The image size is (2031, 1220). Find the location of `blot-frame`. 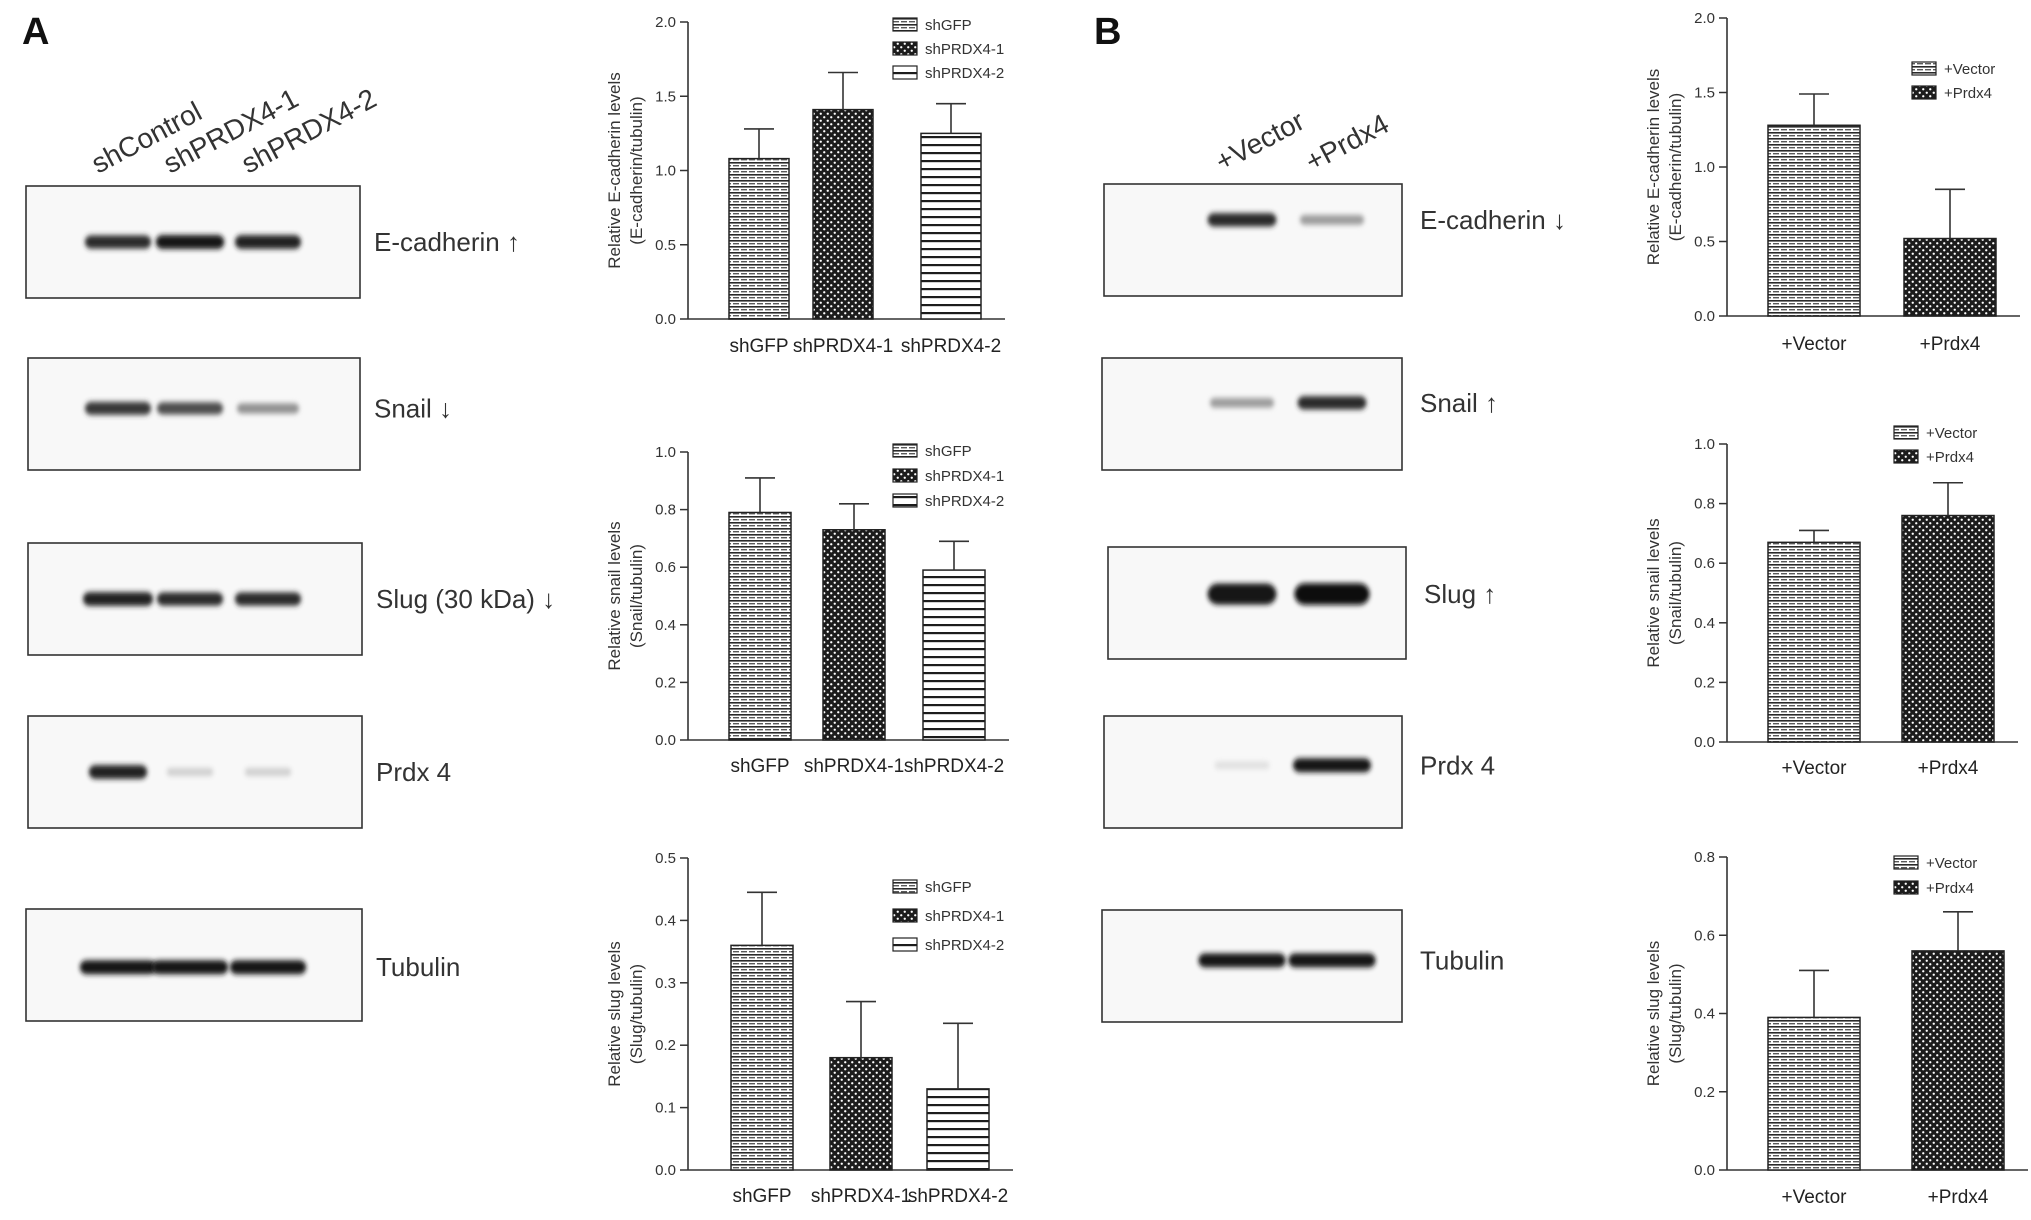

blot-frame is located at coordinates (193, 242).